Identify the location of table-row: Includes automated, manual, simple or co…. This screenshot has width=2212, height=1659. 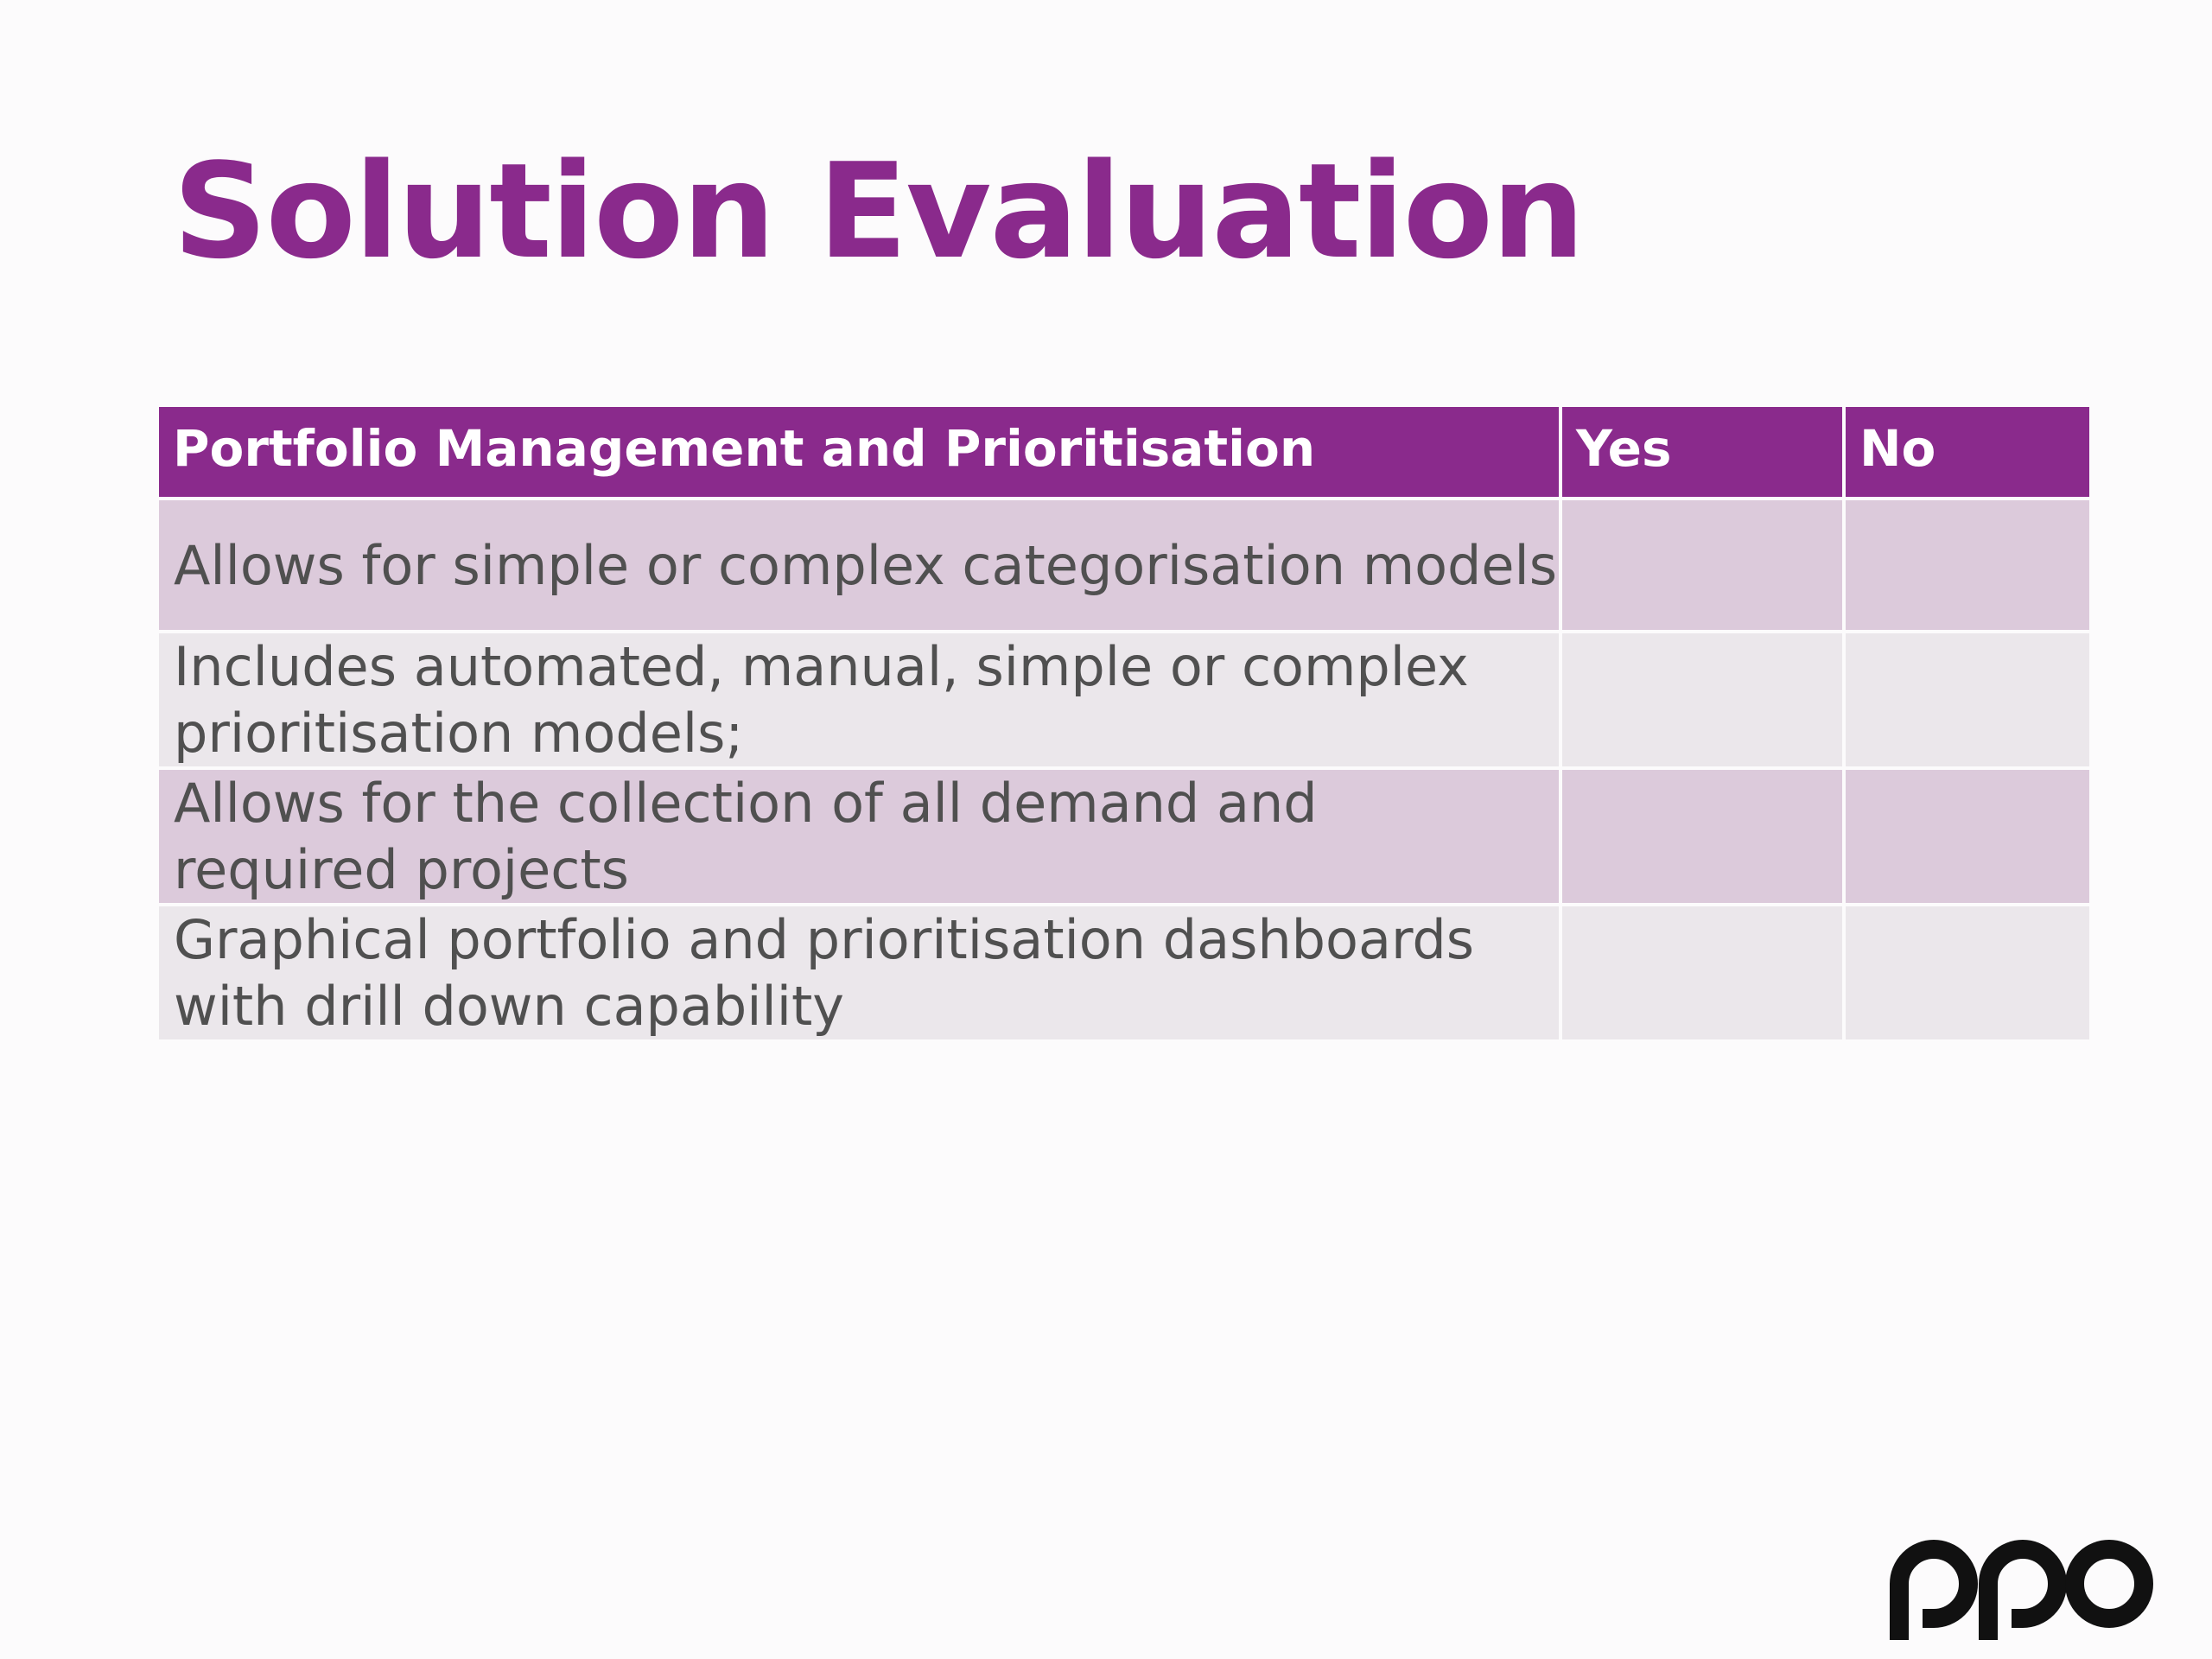
(1124, 699).